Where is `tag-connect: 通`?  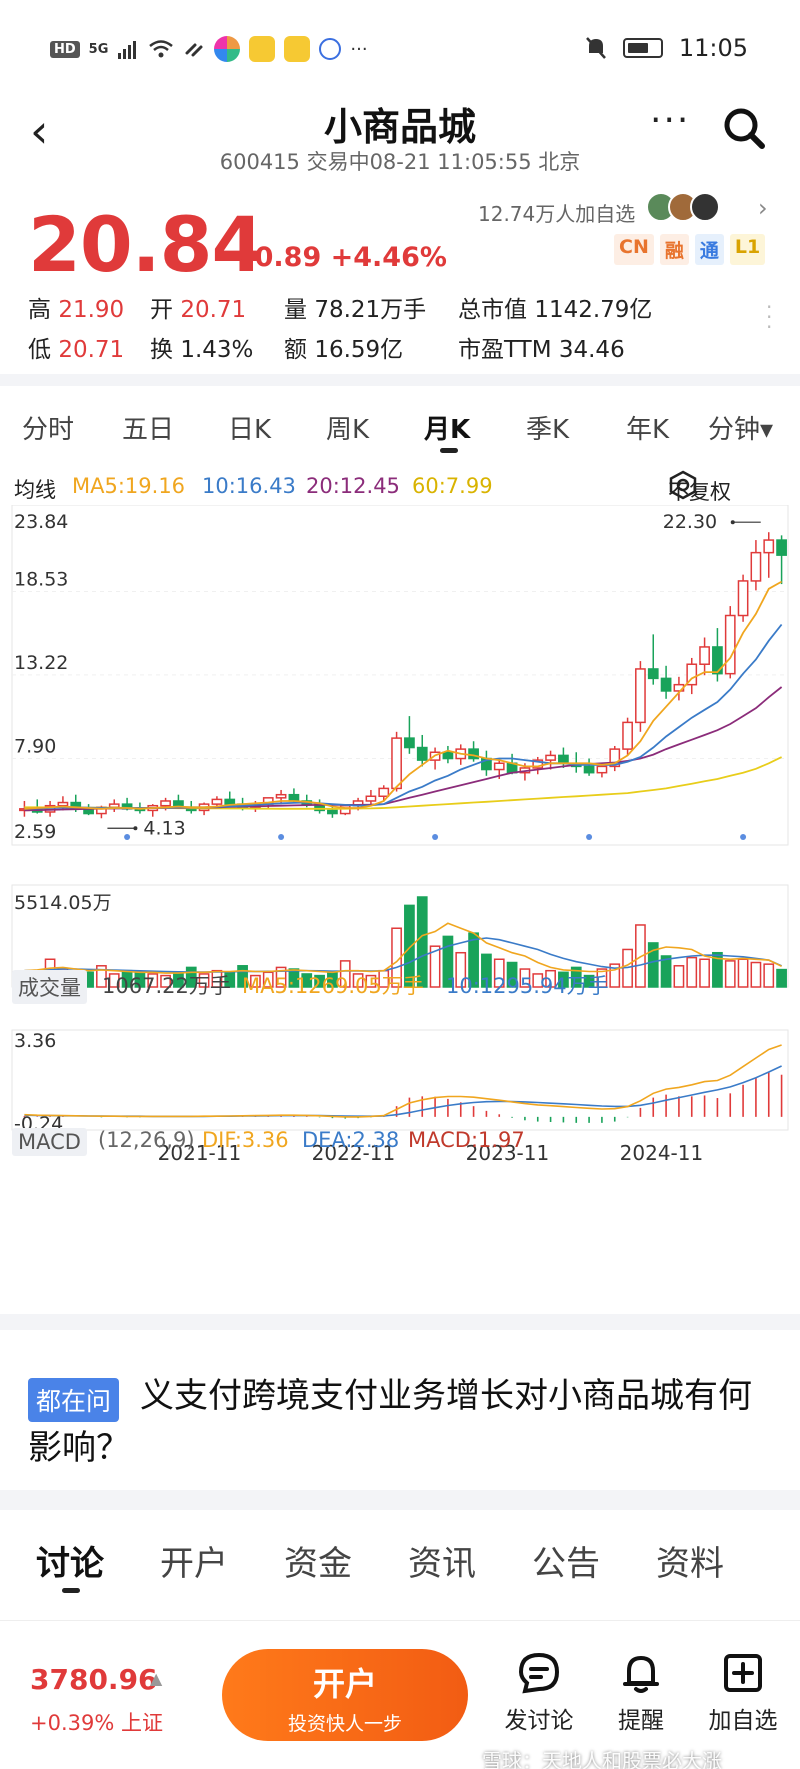
tag-connect: 通 is located at coordinates (709, 249).